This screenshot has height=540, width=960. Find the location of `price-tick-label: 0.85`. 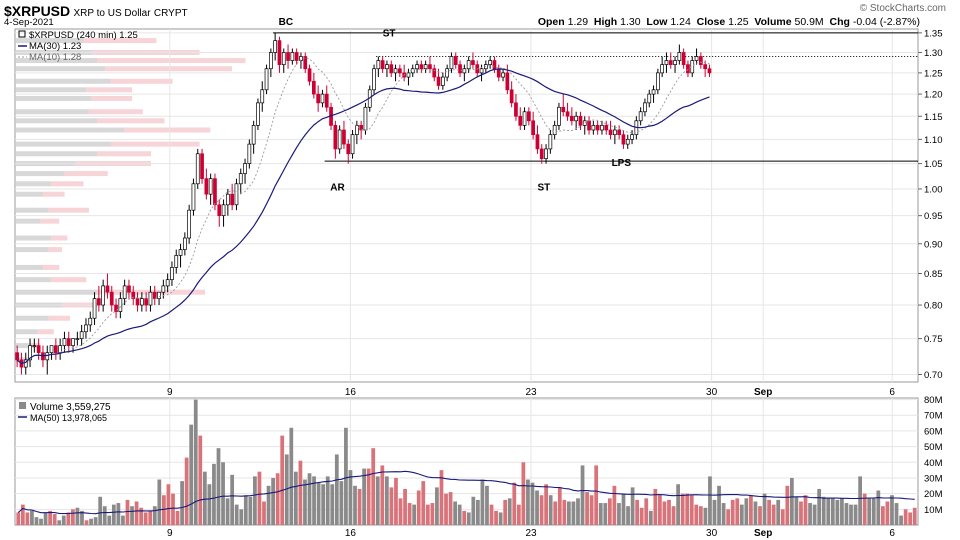

price-tick-label: 0.85 is located at coordinates (933, 274).